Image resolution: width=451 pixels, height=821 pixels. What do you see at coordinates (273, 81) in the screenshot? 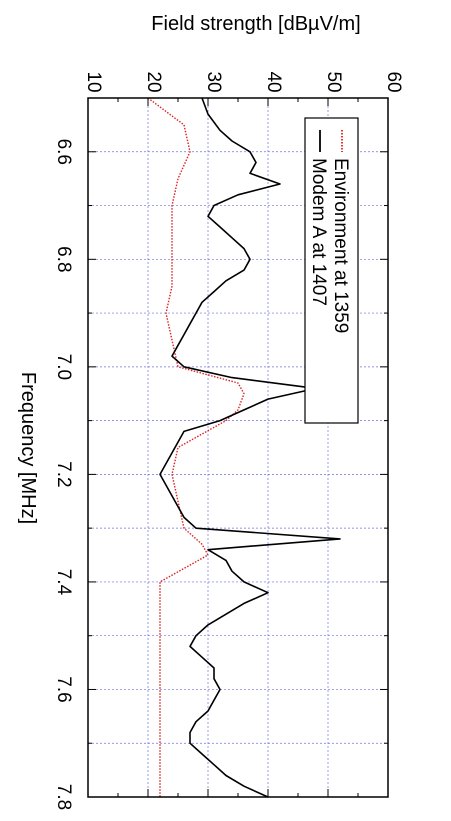
I see `y-tick-label: 40` at bounding box center [273, 81].